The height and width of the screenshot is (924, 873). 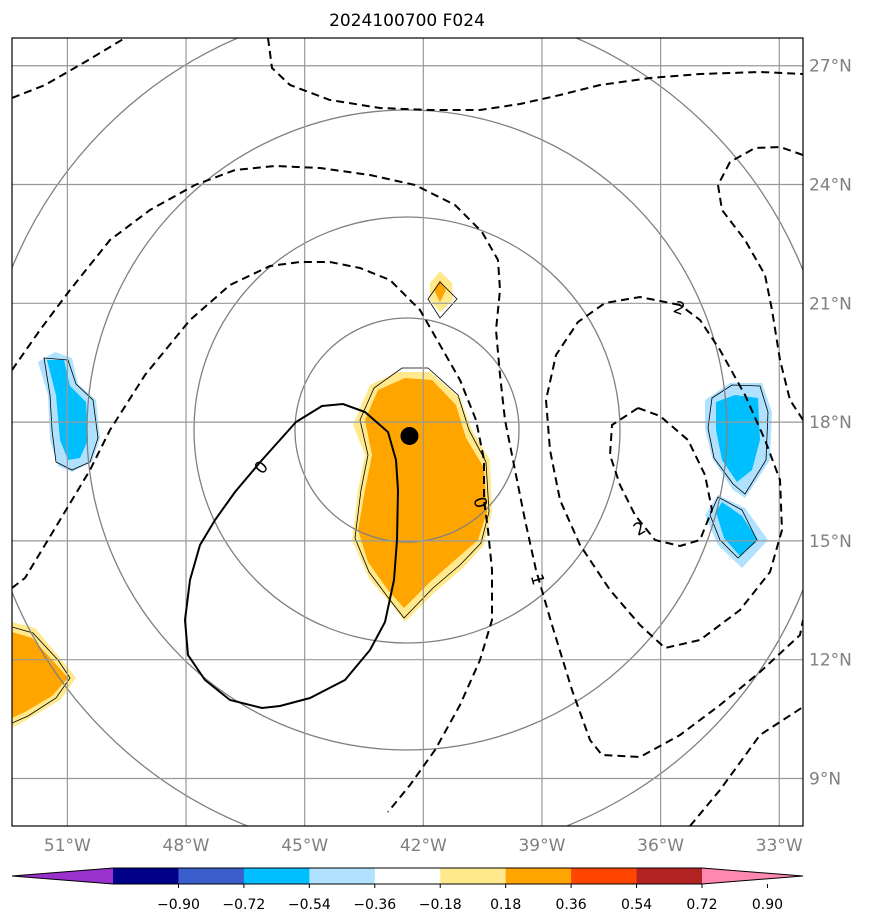 What do you see at coordinates (291, 556) in the screenshot?
I see `contour-zero-solid` at bounding box center [291, 556].